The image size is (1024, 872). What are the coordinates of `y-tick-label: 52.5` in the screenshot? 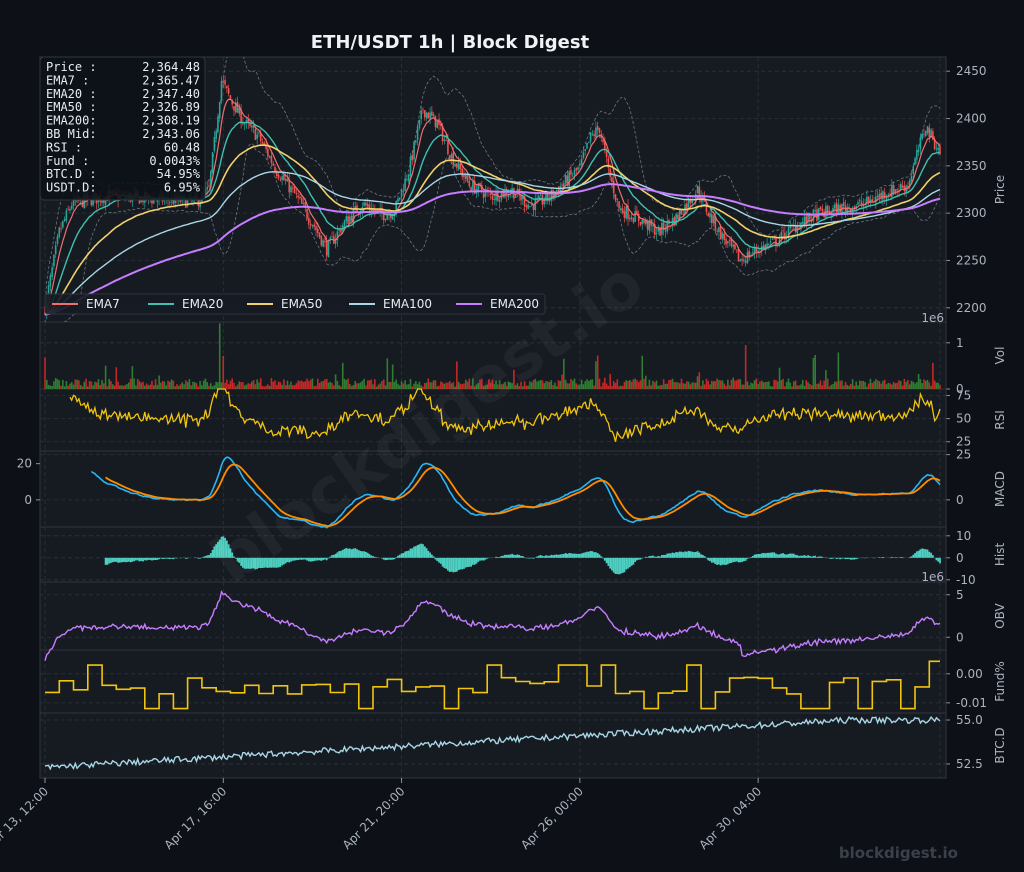 It's located at (969, 764).